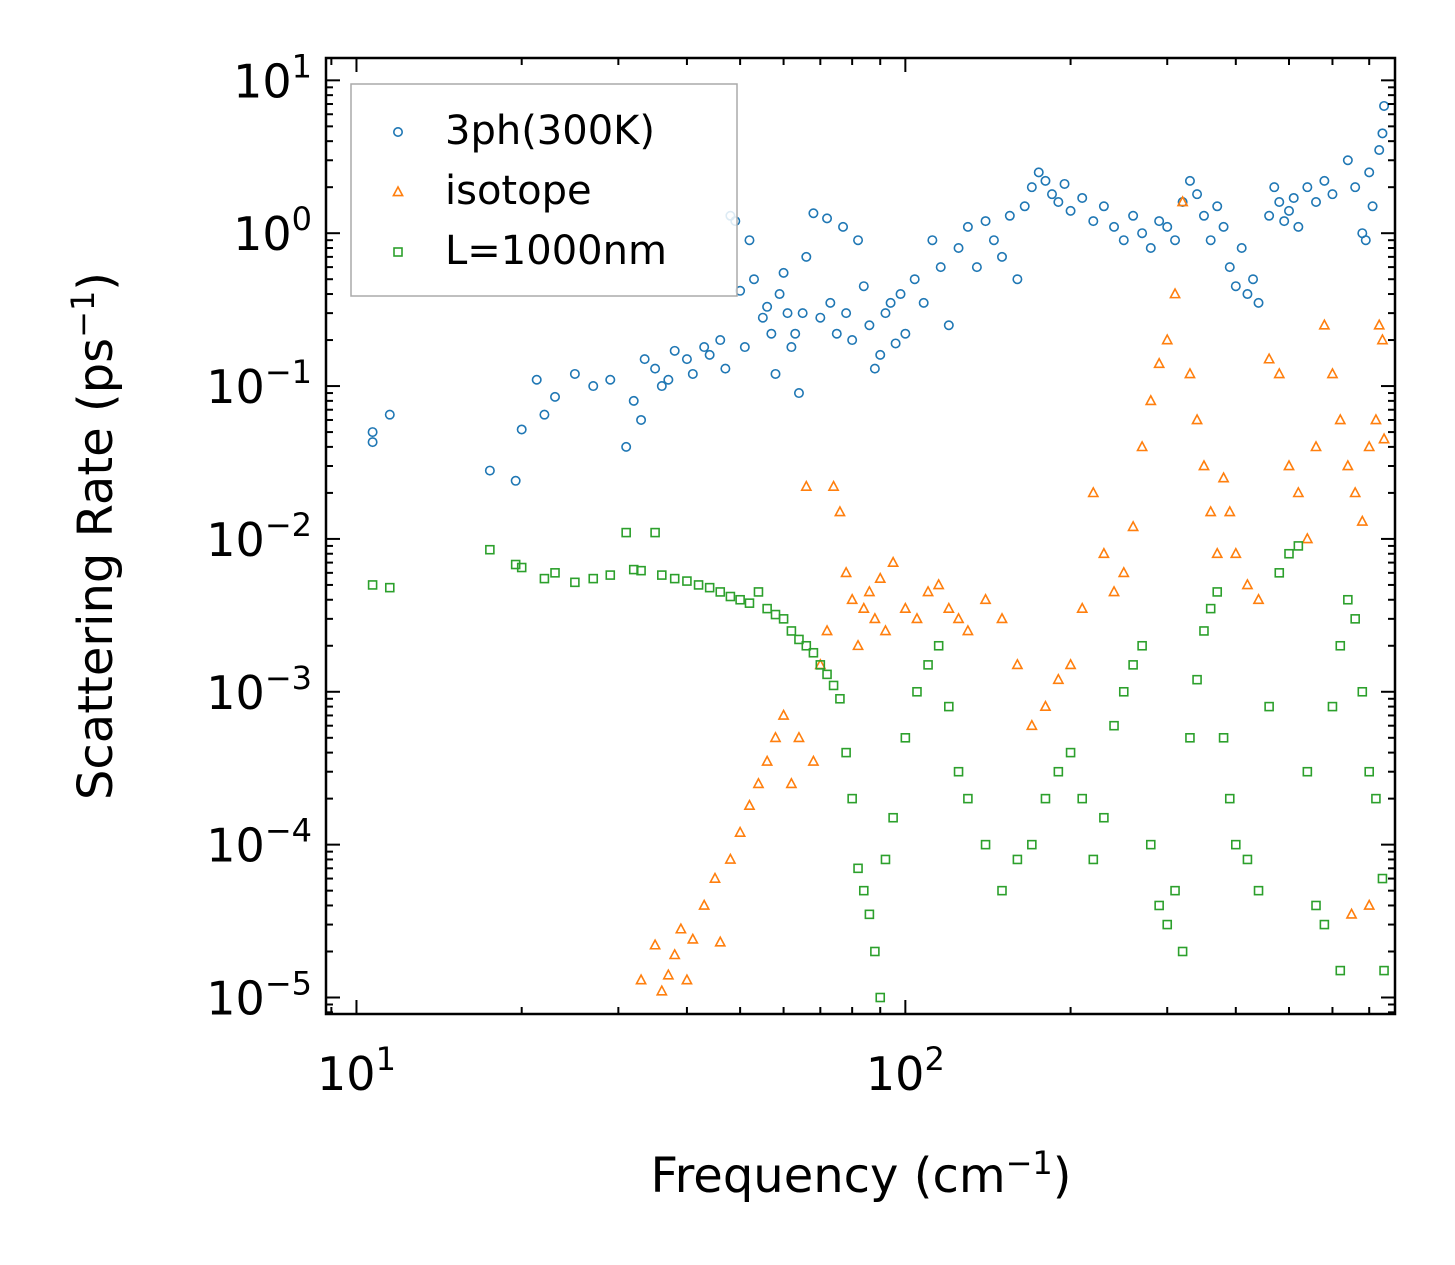  I want to click on legend-label-3ph: 3ph(300K), so click(550, 131).